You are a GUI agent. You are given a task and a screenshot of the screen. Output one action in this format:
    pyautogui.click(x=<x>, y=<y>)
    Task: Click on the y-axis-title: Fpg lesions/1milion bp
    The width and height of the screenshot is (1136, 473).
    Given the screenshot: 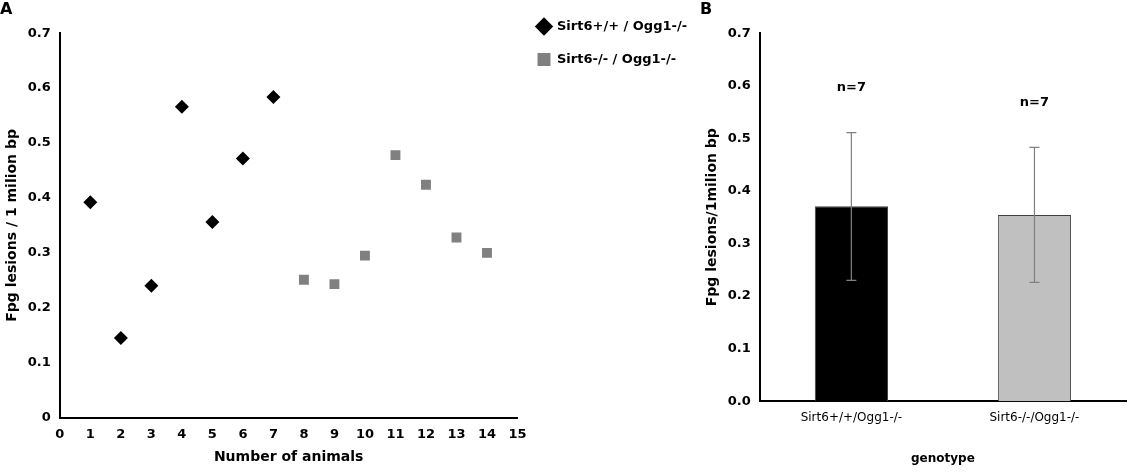 What is the action you would take?
    pyautogui.click(x=711, y=217)
    